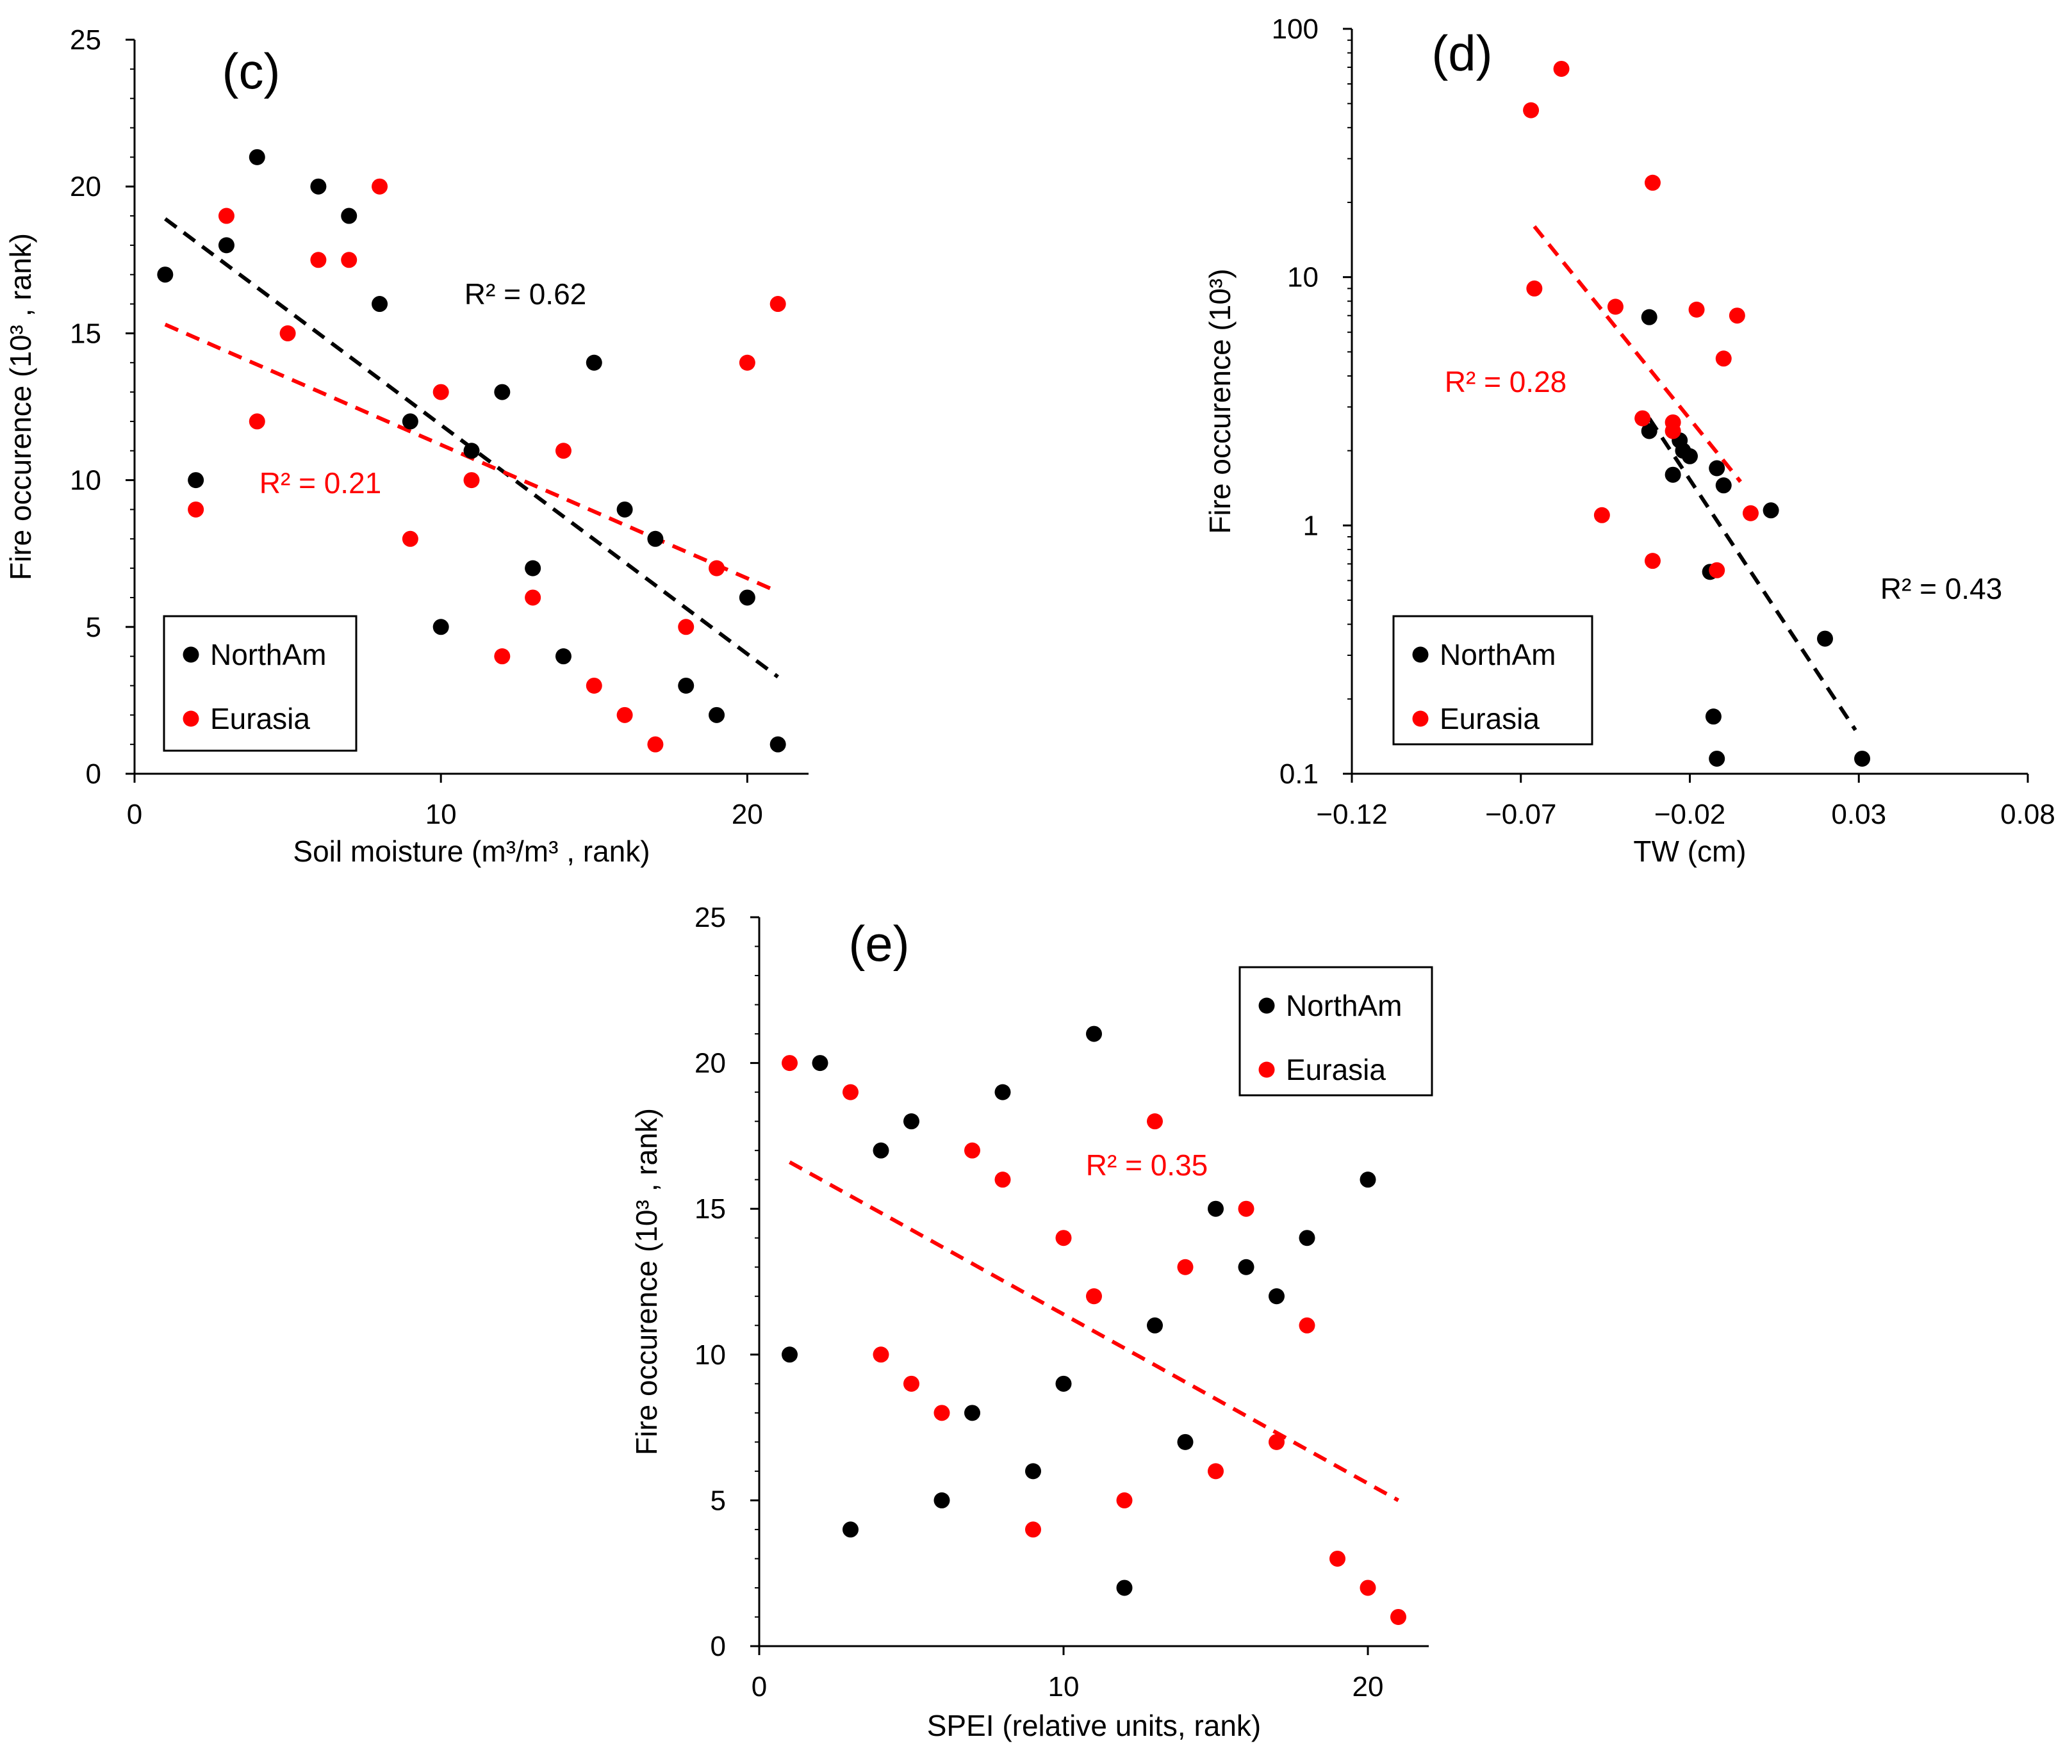 This screenshot has width=2072, height=1764. What do you see at coordinates (2027, 814) in the screenshot?
I see `x-tick-label: 0.08` at bounding box center [2027, 814].